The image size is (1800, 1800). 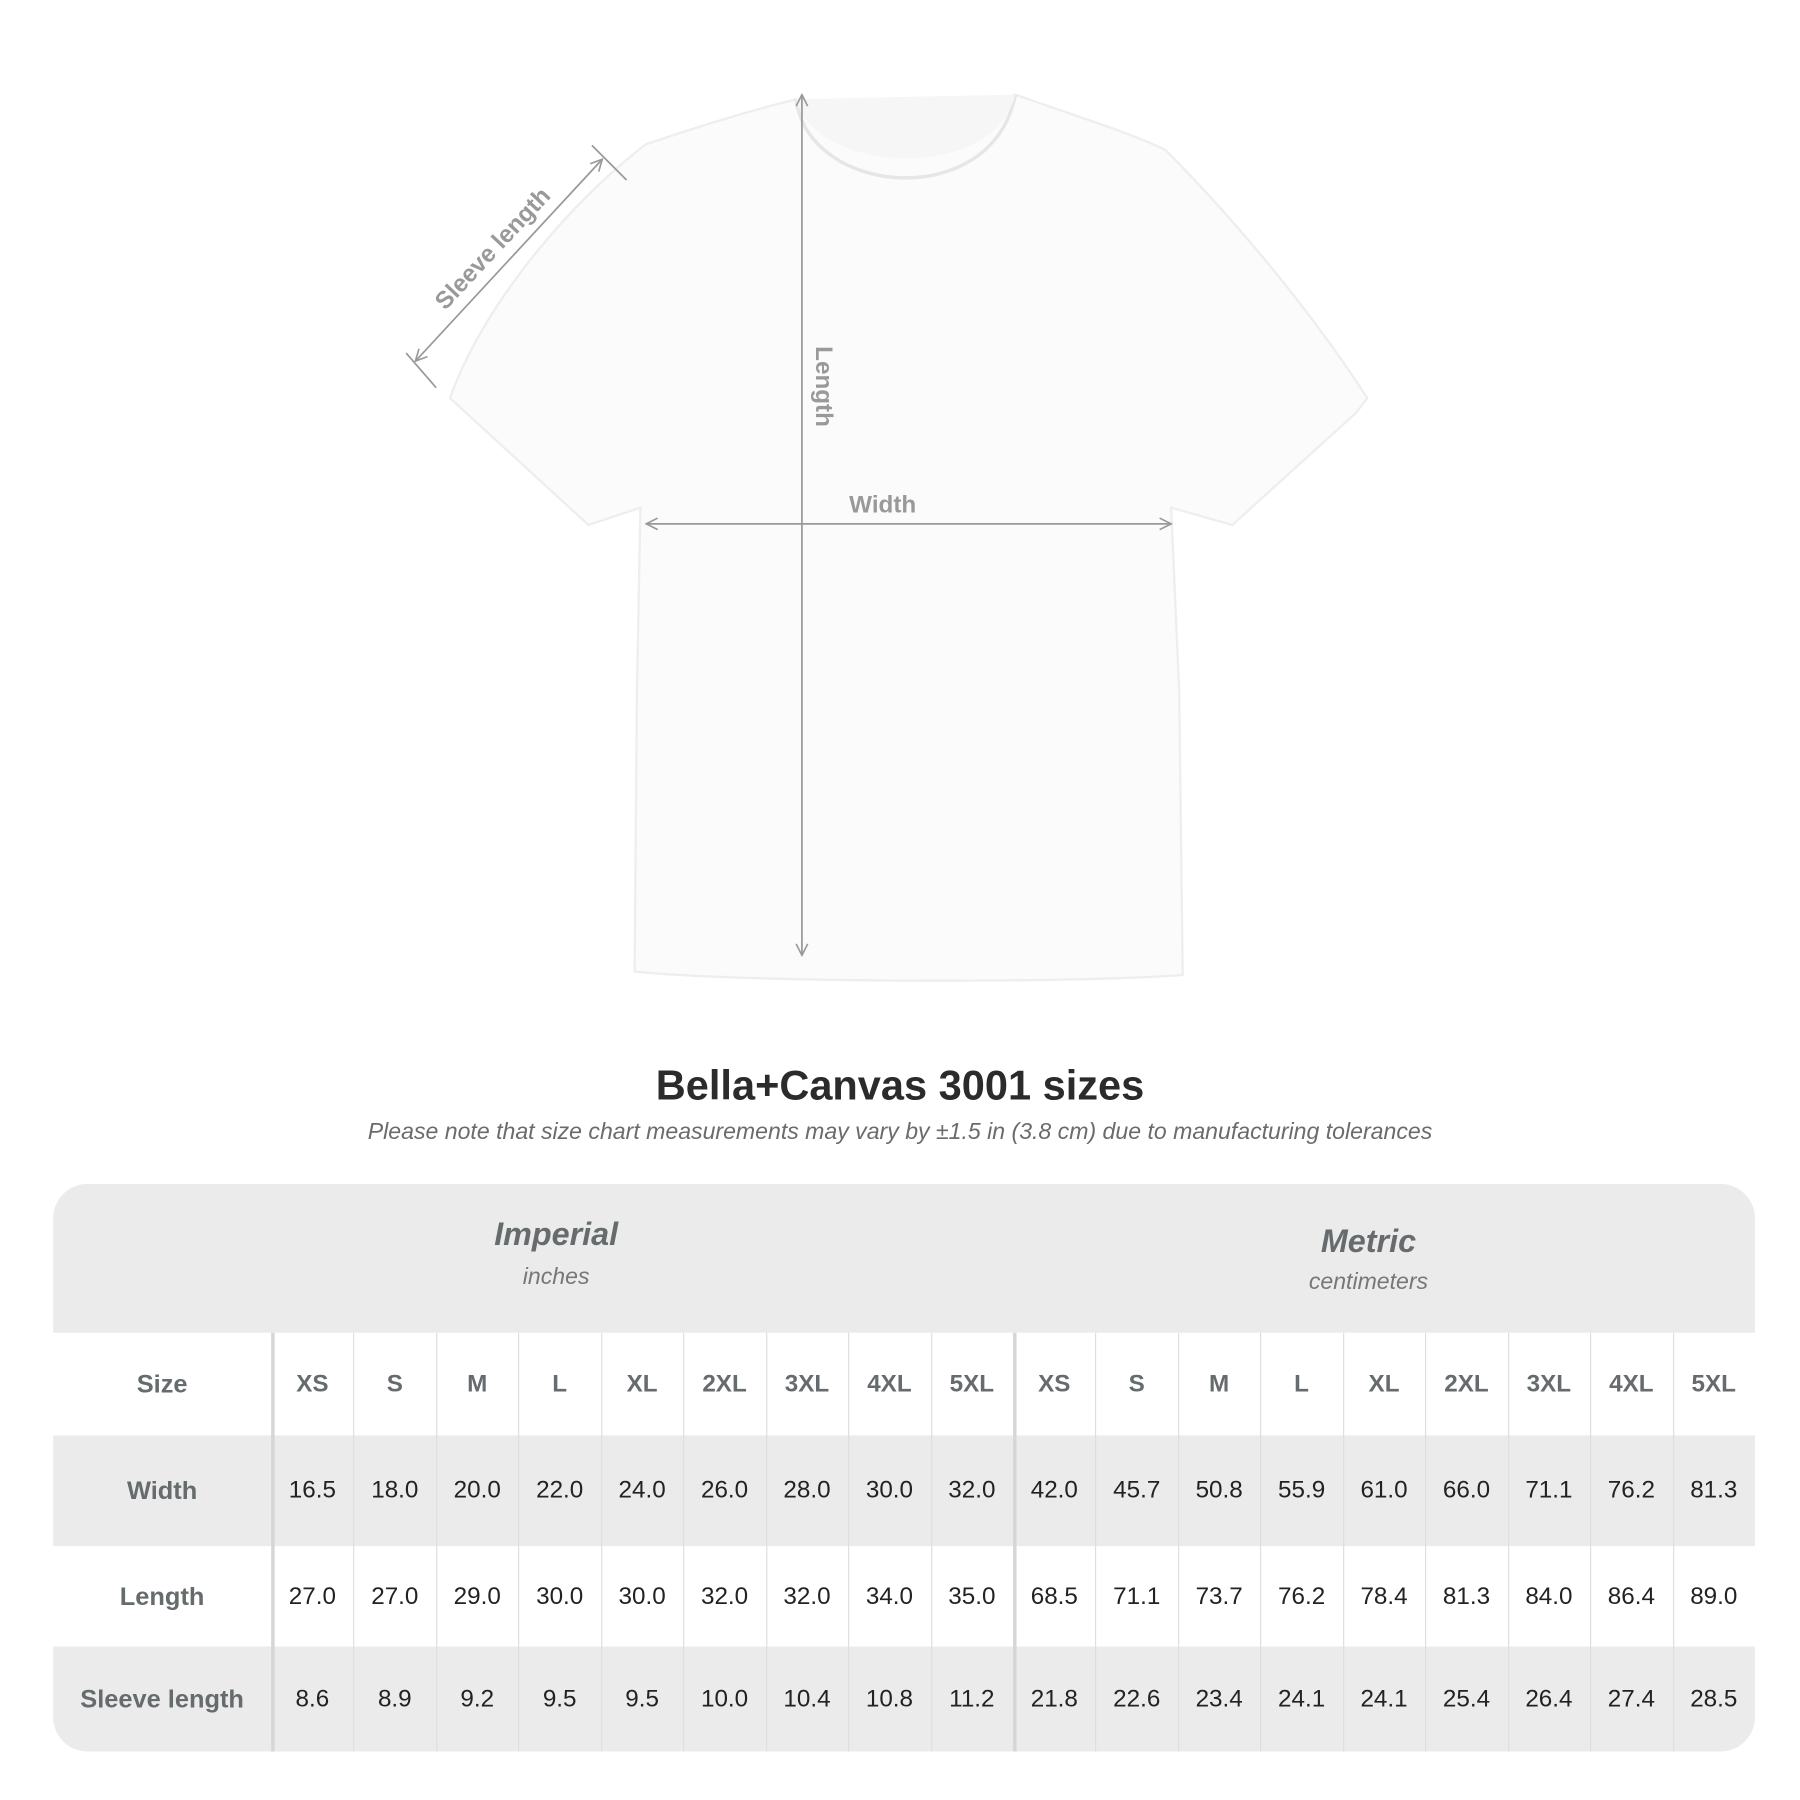 What do you see at coordinates (1714, 1698) in the screenshot?
I see `value-cell: 28.5` at bounding box center [1714, 1698].